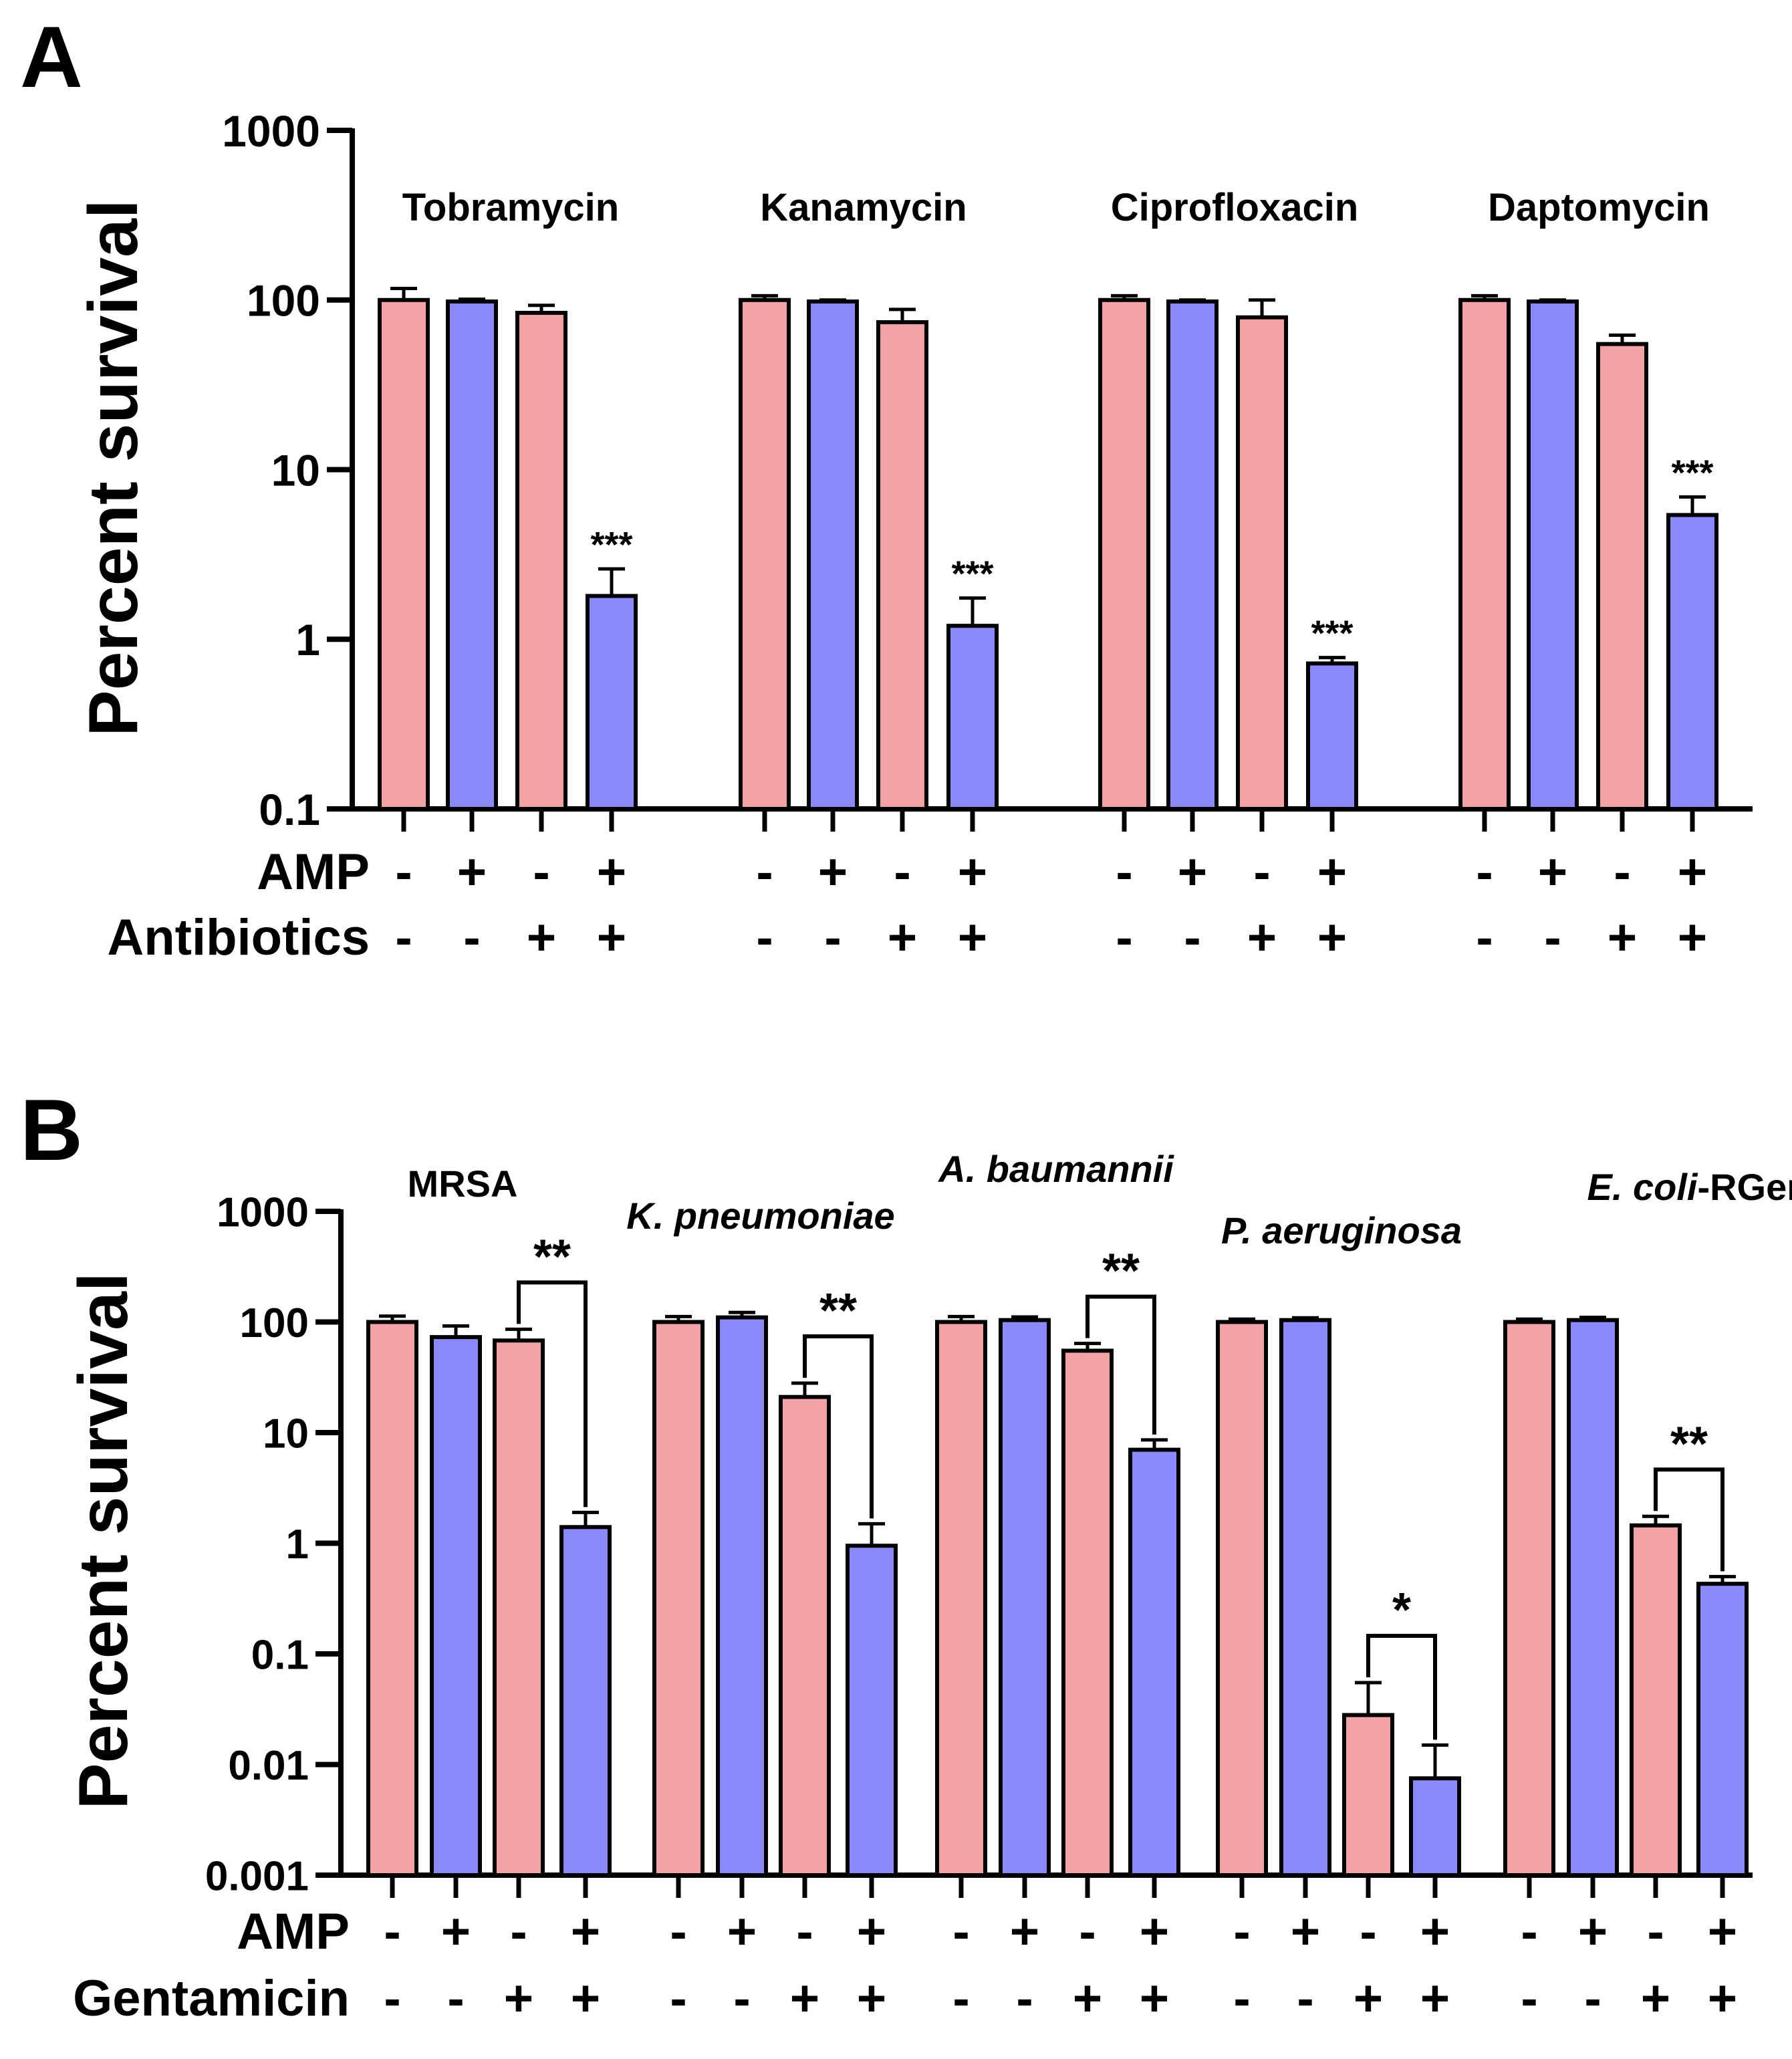  I want to click on group-label: E. coli-RGen, so click(1689, 1187).